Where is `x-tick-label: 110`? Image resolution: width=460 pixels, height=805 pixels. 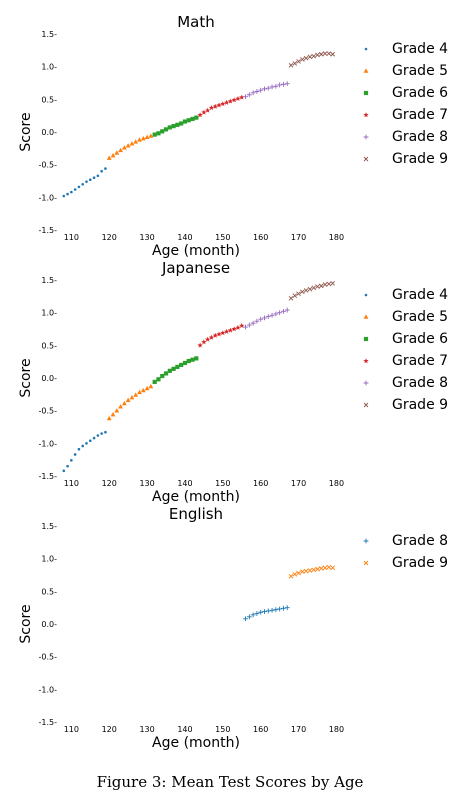 x-tick-label: 110 is located at coordinates (71, 729).